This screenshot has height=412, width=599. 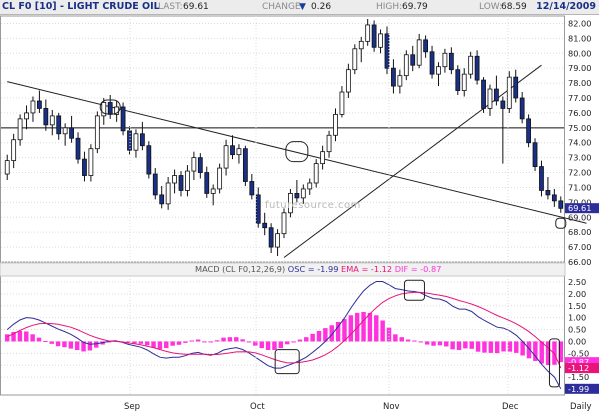 I want to click on price-tick-label: 75.00, so click(x=579, y=128).